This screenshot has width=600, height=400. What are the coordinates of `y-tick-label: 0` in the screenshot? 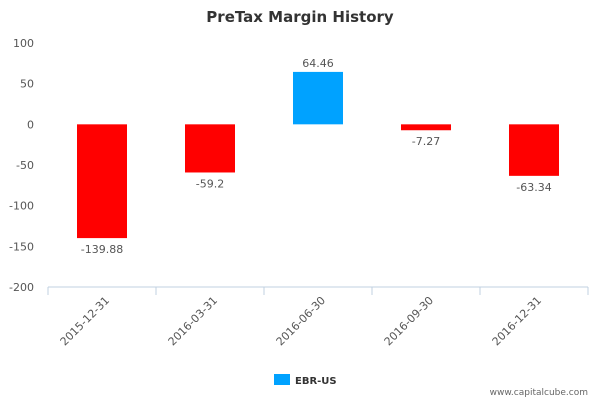 It's located at (30, 124).